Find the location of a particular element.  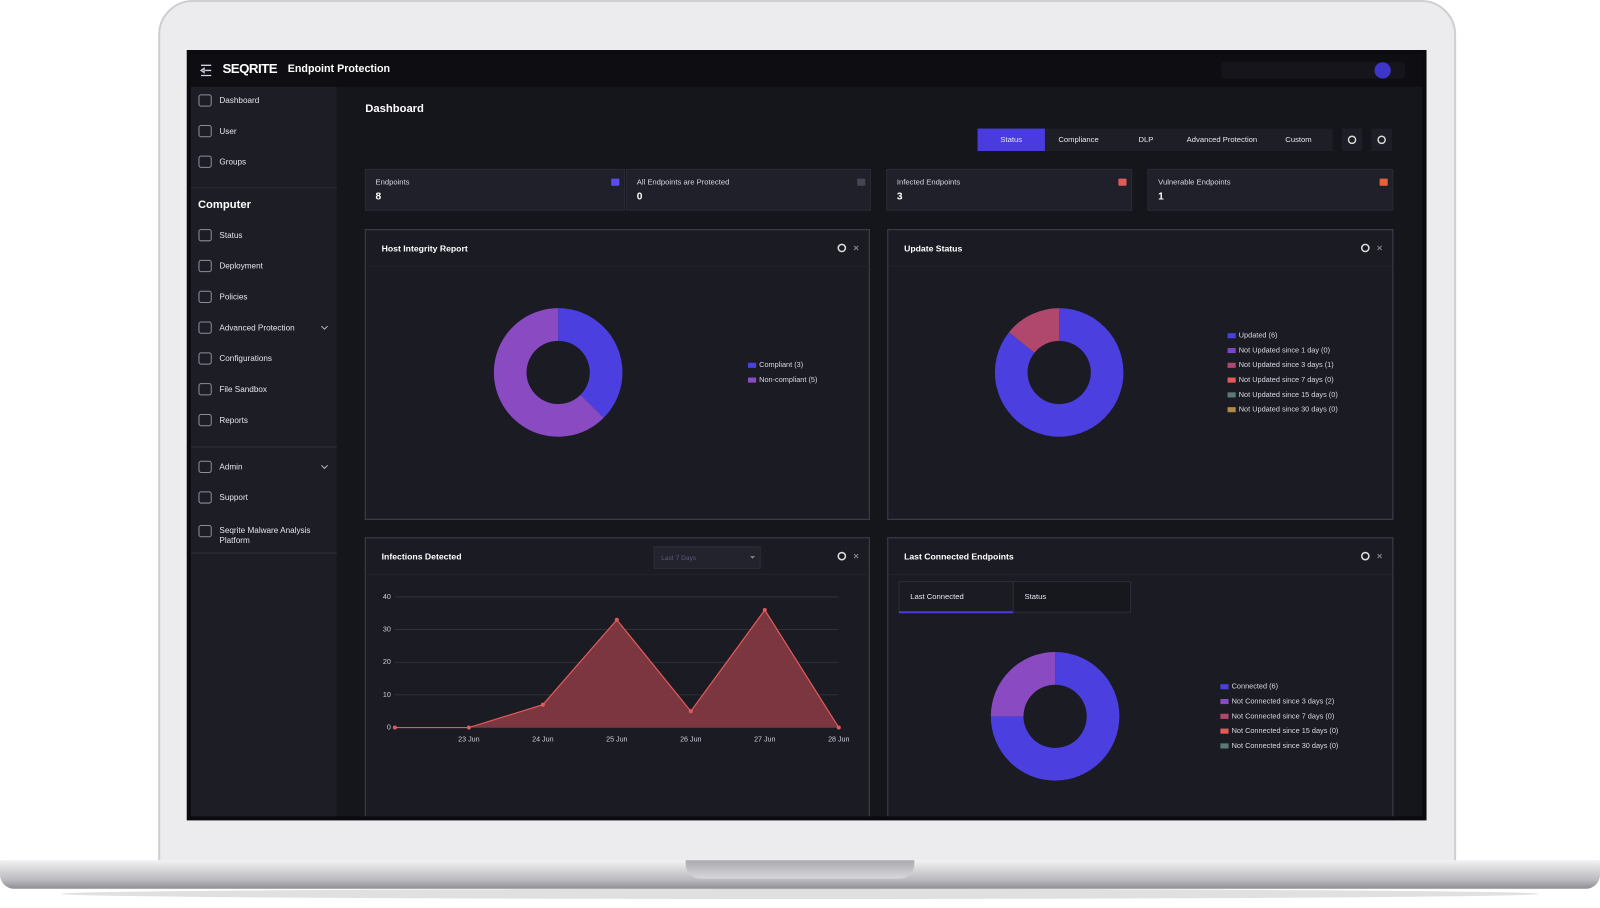

avatar is located at coordinates (1382, 70).